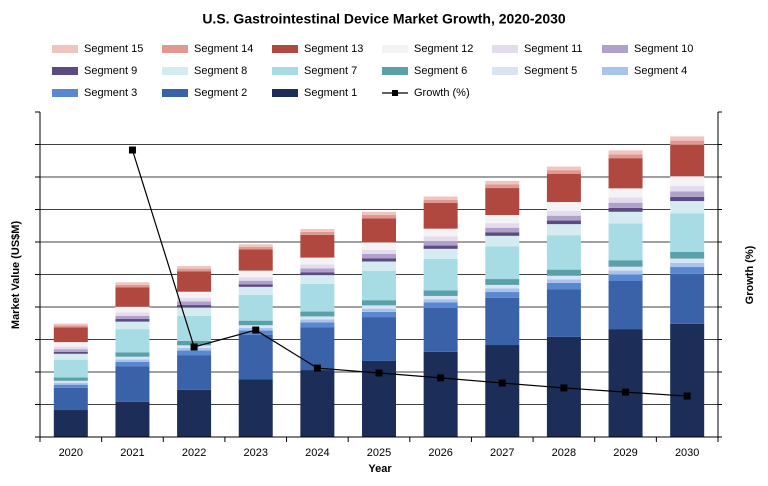 The height and width of the screenshot is (486, 768). Describe the element at coordinates (553, 49) in the screenshot. I see `legend-label: Segment 11` at that location.